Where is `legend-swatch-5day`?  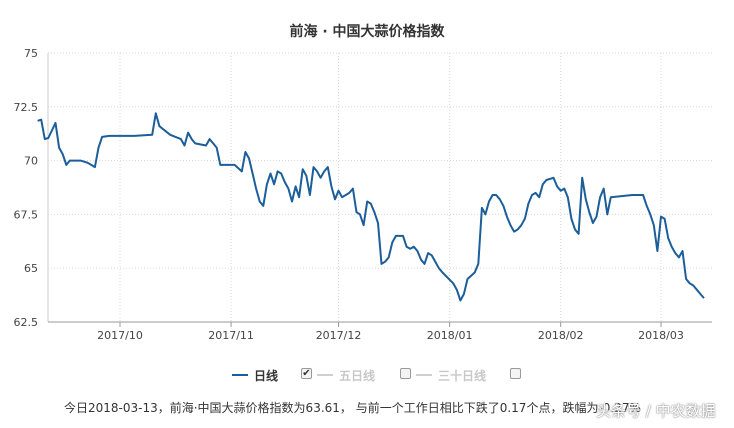 legend-swatch-5day is located at coordinates (325, 375).